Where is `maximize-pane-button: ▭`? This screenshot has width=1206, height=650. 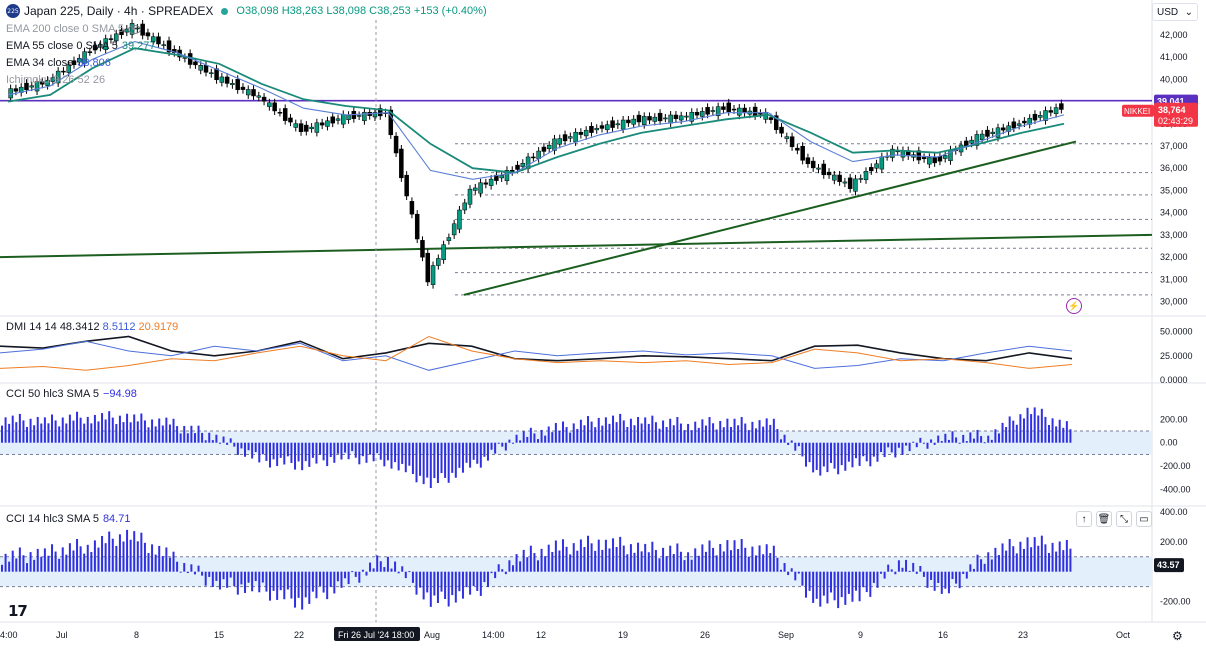
maximize-pane-button: ▭ is located at coordinates (1144, 519).